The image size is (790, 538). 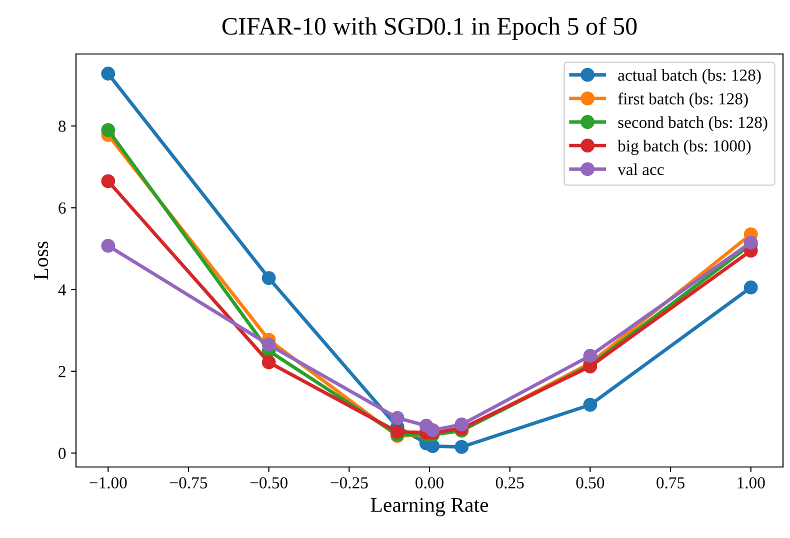 I want to click on x-tick-label: 0.75, so click(x=670, y=483).